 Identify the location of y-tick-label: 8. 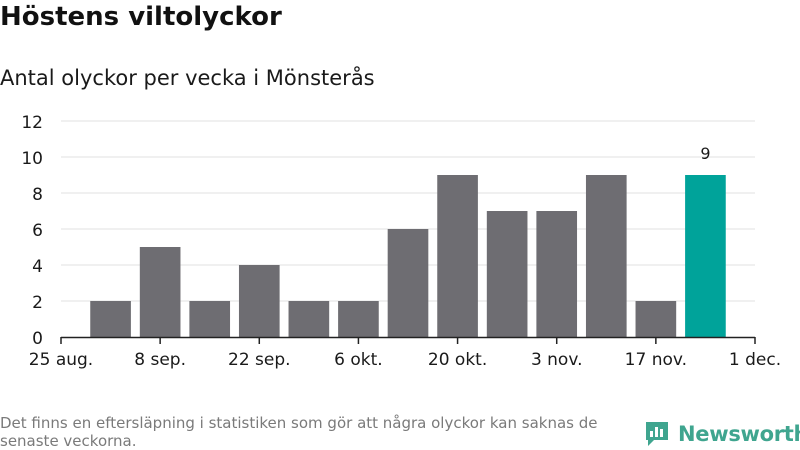
(37, 195).